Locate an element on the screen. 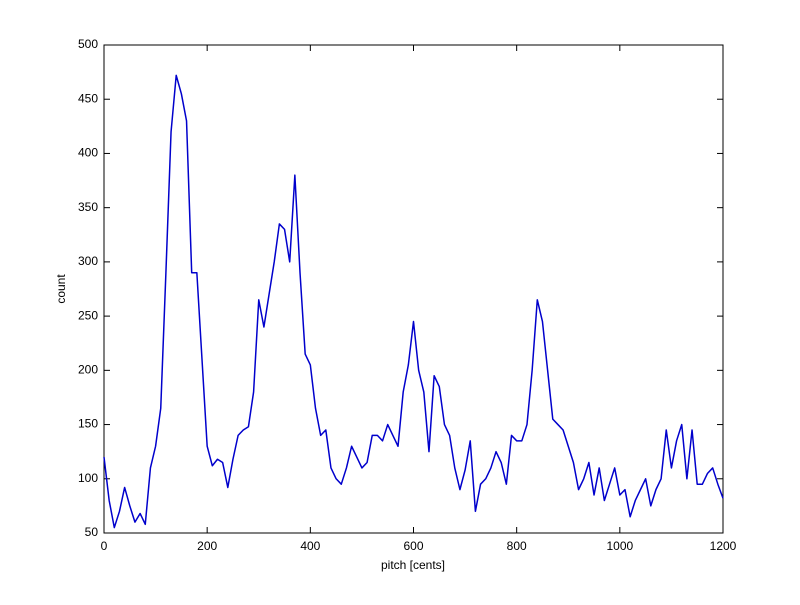 This screenshot has height=605, width=800. y-tick-label: 350 is located at coordinates (88, 207).